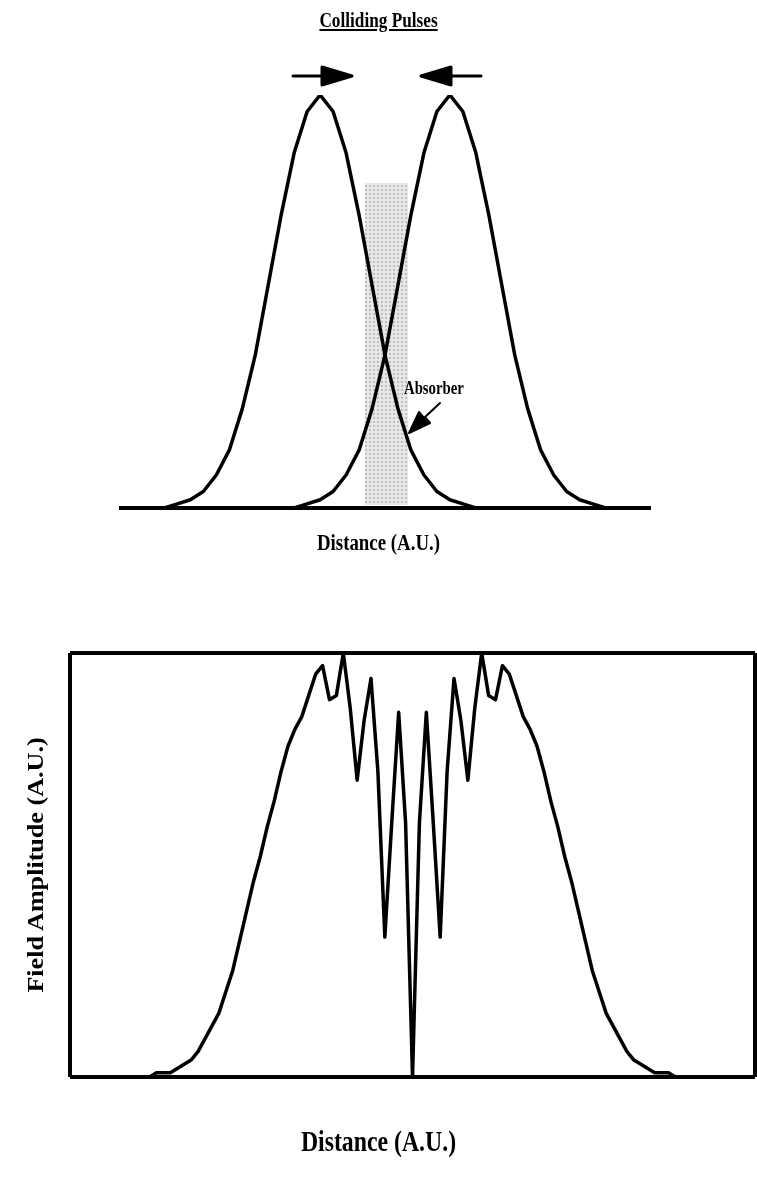  I want to click on annotation: Absorber, so click(434, 388).